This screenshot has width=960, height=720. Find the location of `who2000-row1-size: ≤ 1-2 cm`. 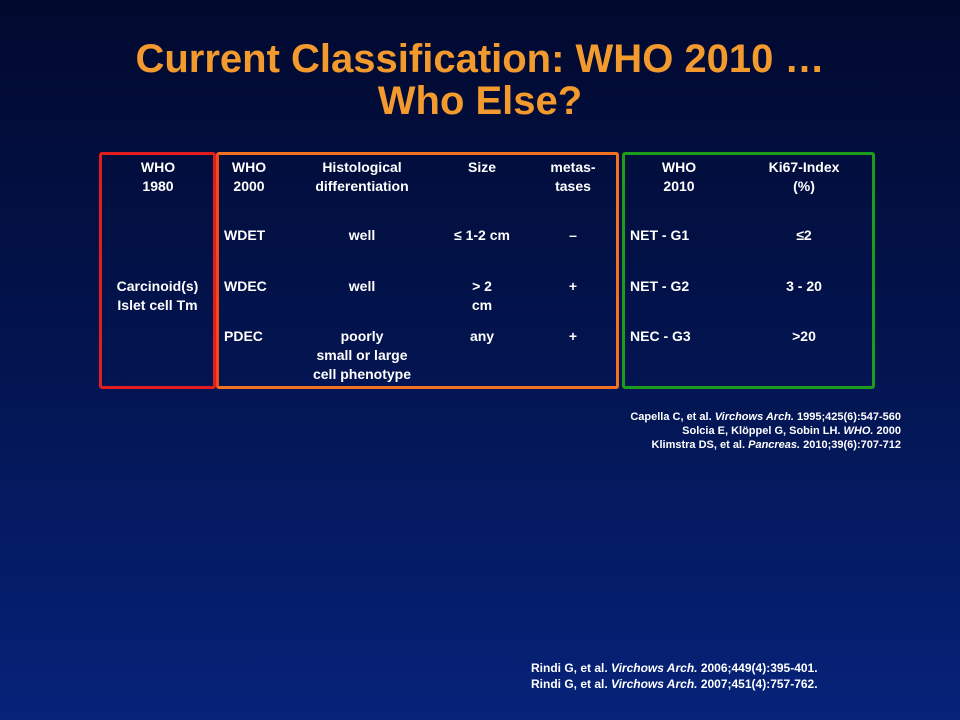

who2000-row1-size: ≤ 1-2 cm is located at coordinates (482, 235).